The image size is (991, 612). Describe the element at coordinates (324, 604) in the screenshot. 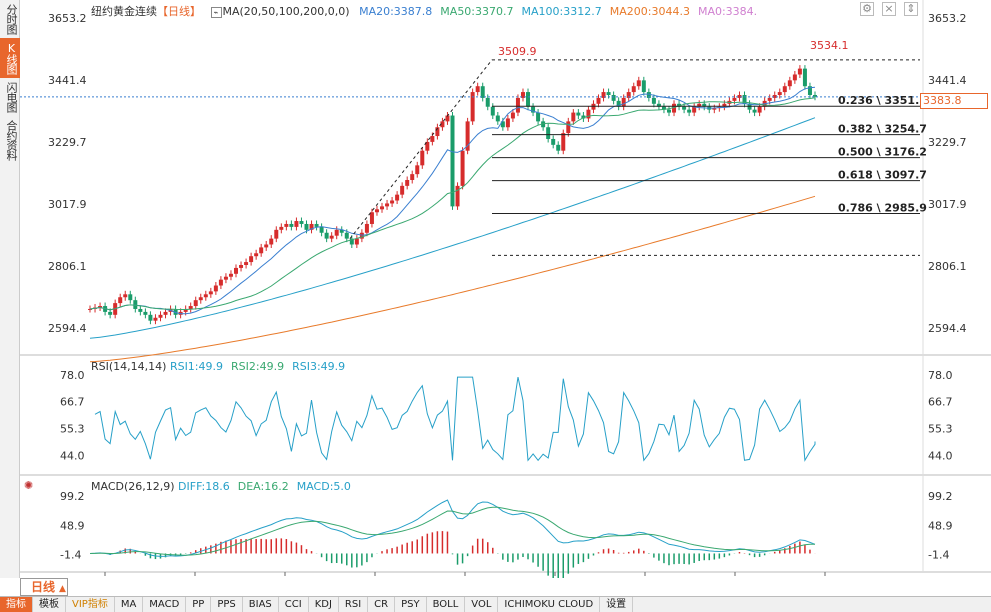

I see `toolbar-tab-9: KDJ` at that location.